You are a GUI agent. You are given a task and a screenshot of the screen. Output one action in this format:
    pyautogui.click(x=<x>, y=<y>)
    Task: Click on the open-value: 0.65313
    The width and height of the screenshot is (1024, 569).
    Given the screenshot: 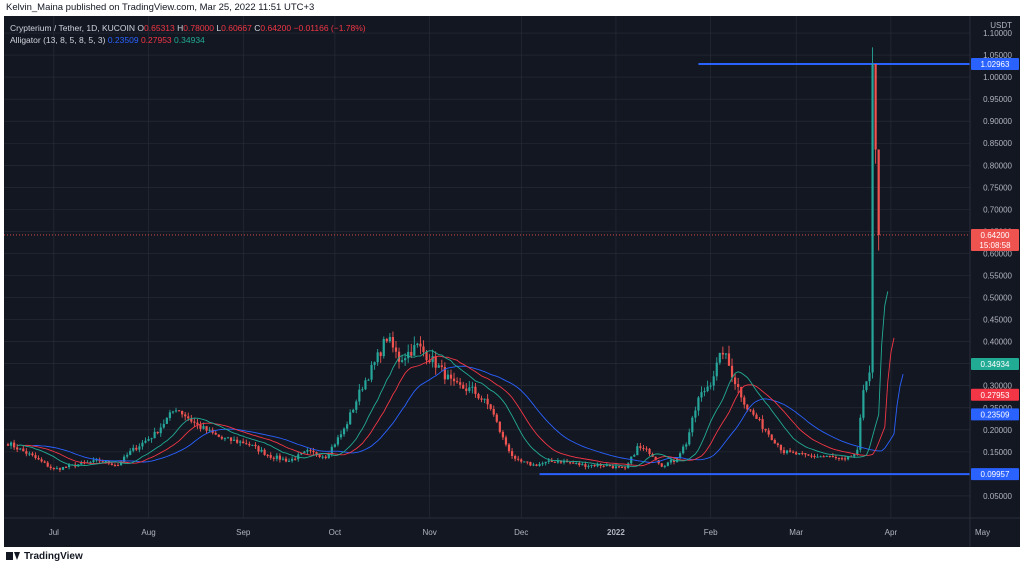 What is the action you would take?
    pyautogui.click(x=159, y=28)
    